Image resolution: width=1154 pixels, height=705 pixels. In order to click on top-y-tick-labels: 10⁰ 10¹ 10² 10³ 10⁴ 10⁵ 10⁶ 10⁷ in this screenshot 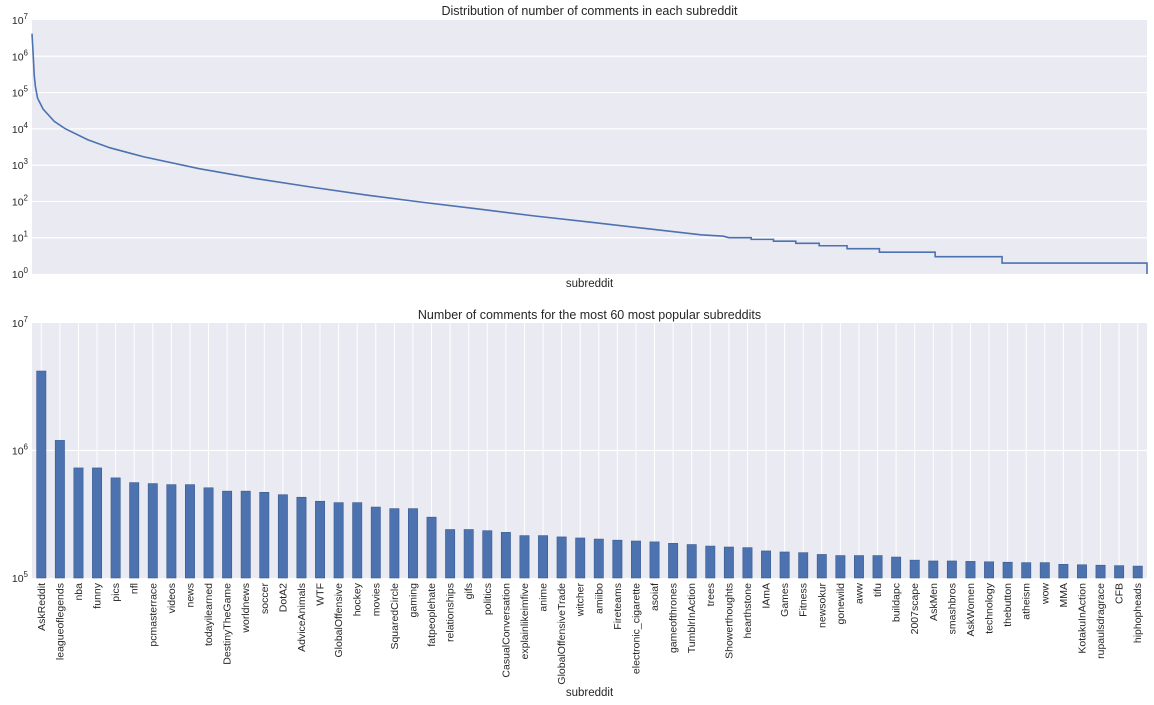, I will do `click(20, 146)`.